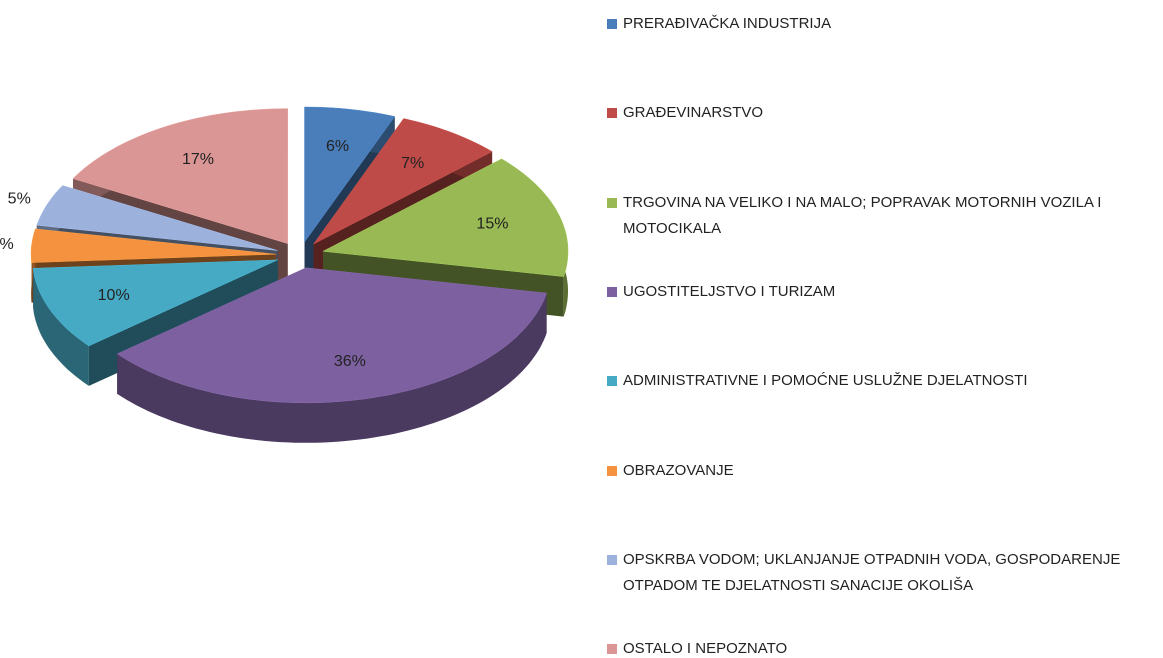  Describe the element at coordinates (412, 163) in the screenshot. I see `data-label: 7%` at that location.